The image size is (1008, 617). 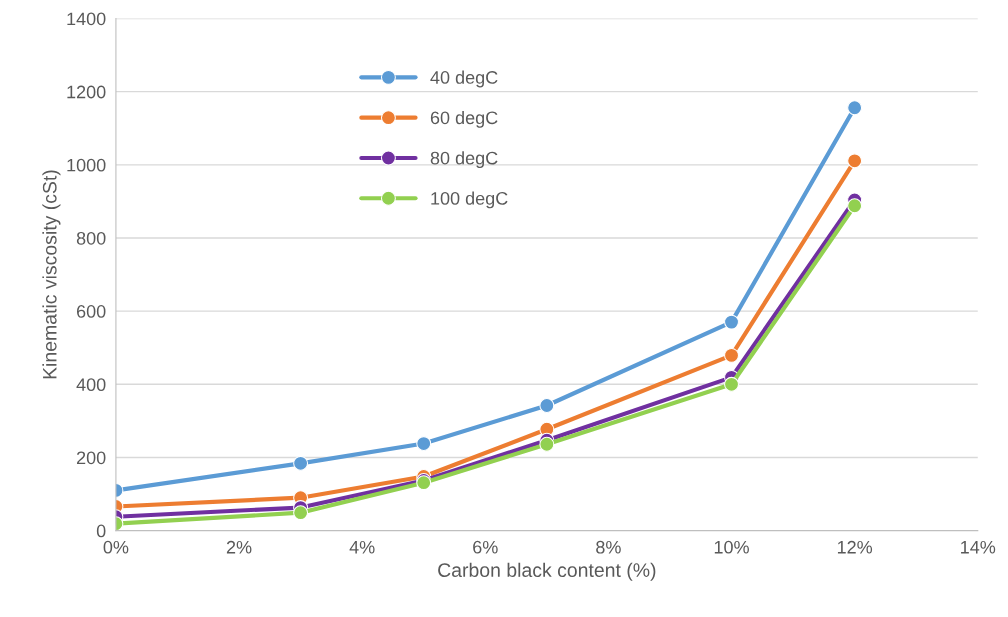 What do you see at coordinates (608, 547) in the screenshot?
I see `x-tick-label: 8%` at bounding box center [608, 547].